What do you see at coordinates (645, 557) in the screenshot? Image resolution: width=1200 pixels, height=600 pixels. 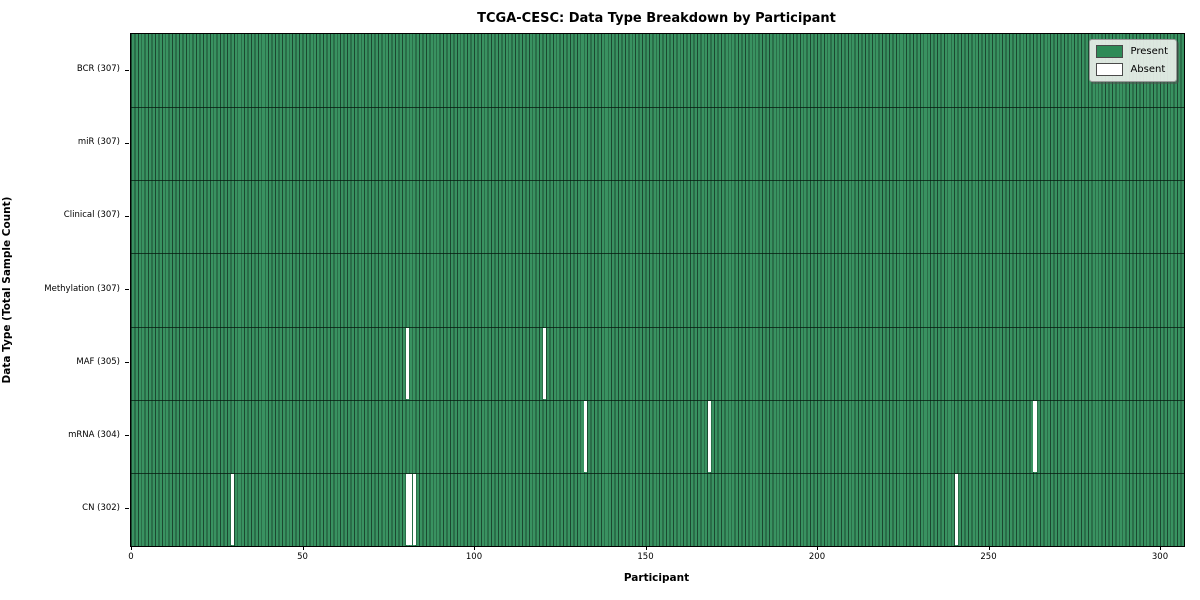 I see `x-tick-label: 150` at bounding box center [645, 557].